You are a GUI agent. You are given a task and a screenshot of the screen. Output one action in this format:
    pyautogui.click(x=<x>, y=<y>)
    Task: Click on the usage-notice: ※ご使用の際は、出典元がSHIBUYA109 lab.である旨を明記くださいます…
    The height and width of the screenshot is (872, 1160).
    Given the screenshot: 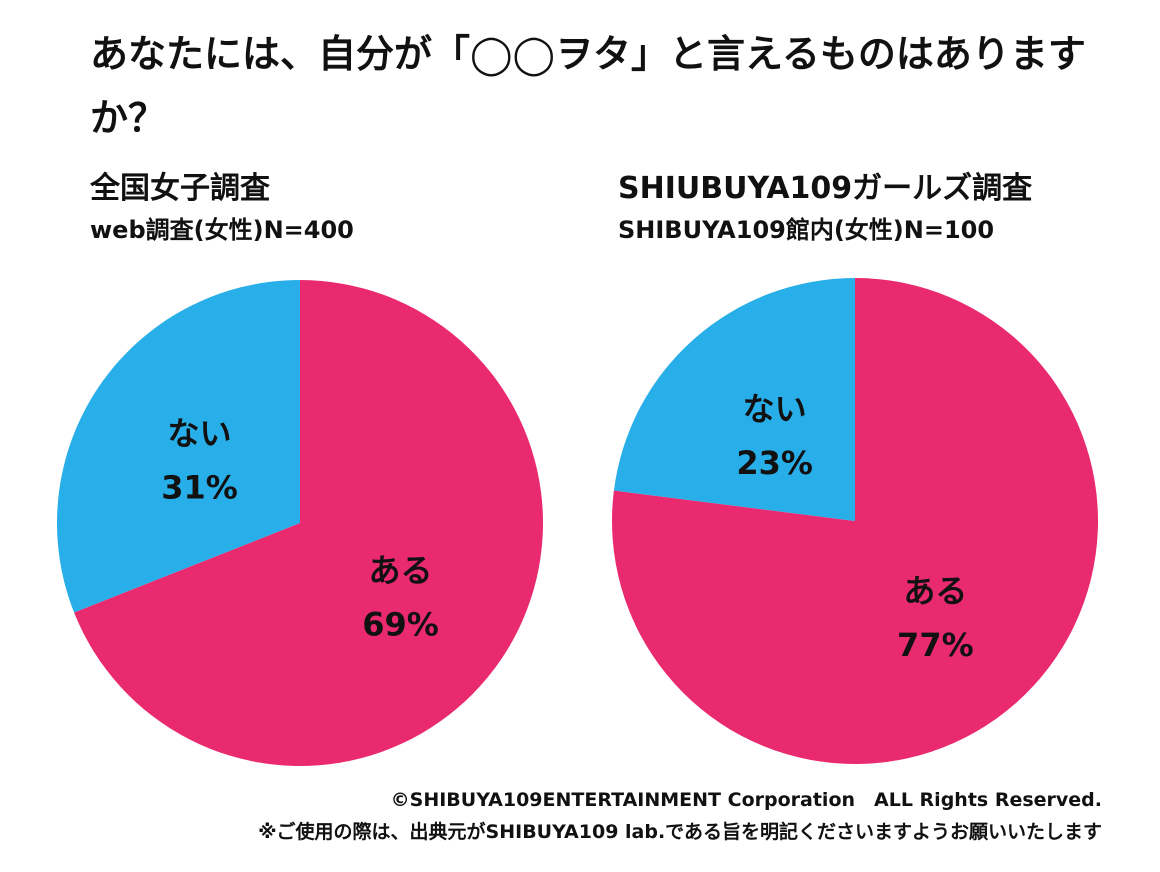 What is the action you would take?
    pyautogui.click(x=680, y=832)
    